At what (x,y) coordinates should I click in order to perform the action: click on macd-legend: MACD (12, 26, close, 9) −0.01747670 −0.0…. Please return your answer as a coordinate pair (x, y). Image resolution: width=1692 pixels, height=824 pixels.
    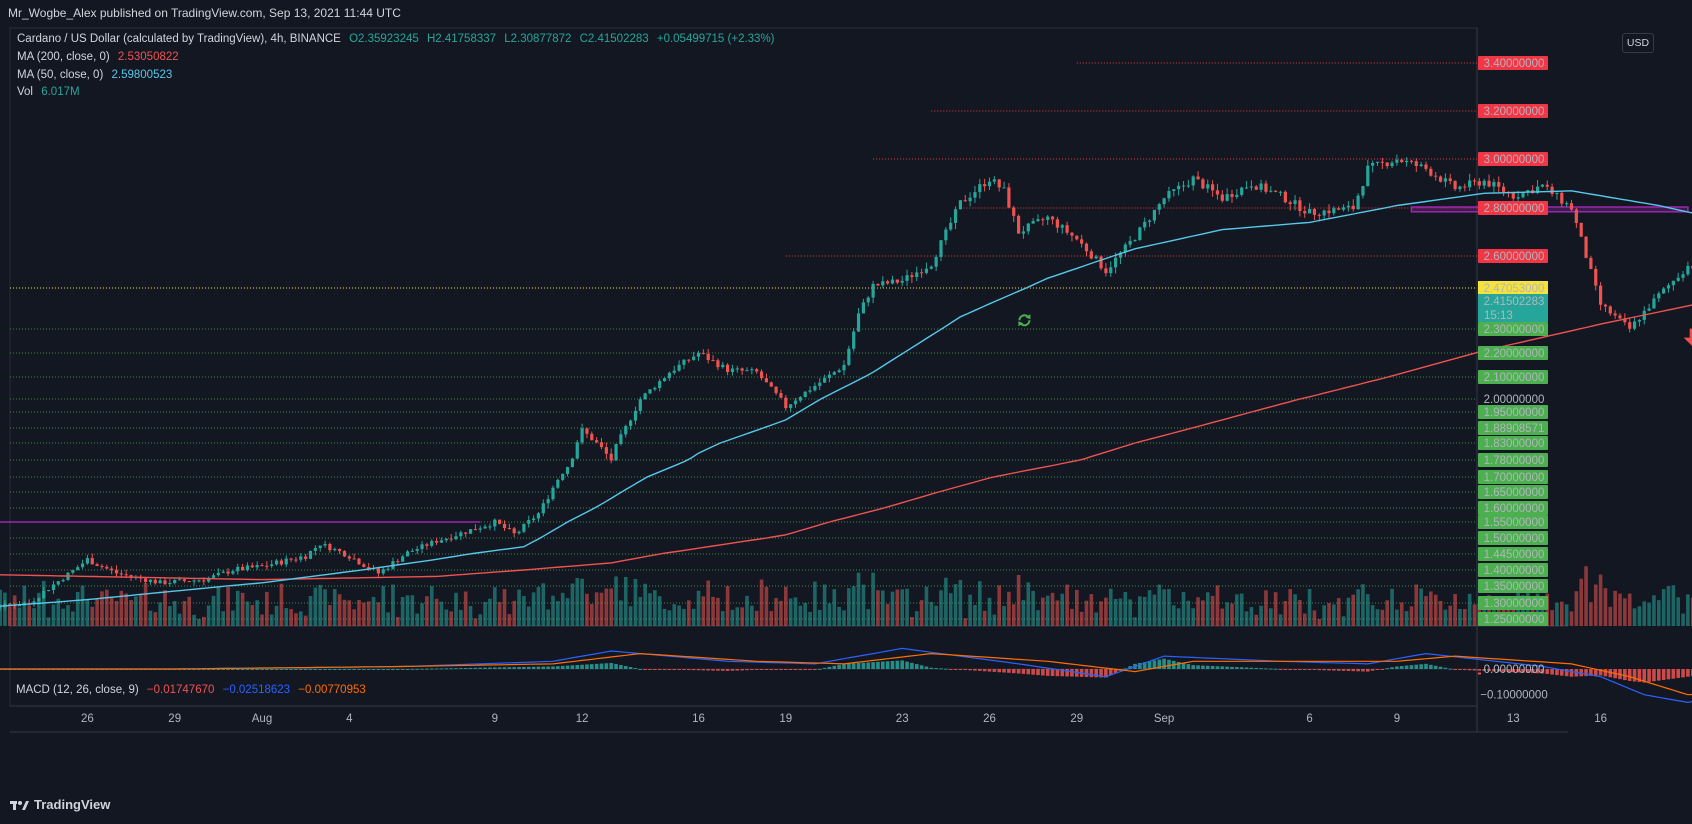
    Looking at the image, I should click on (193, 690).